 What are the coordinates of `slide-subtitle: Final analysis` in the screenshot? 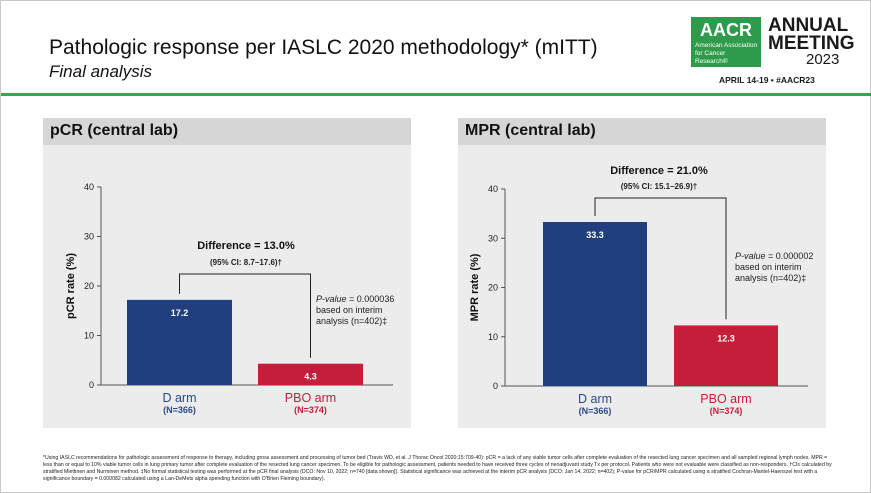 It's located at (100, 71).